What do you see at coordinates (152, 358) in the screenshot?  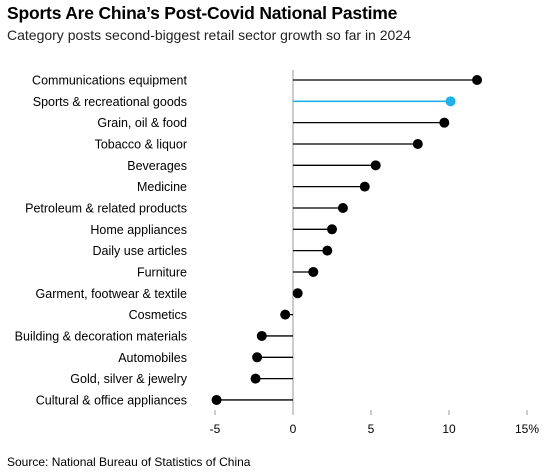 I see `category-label: Automobiles` at bounding box center [152, 358].